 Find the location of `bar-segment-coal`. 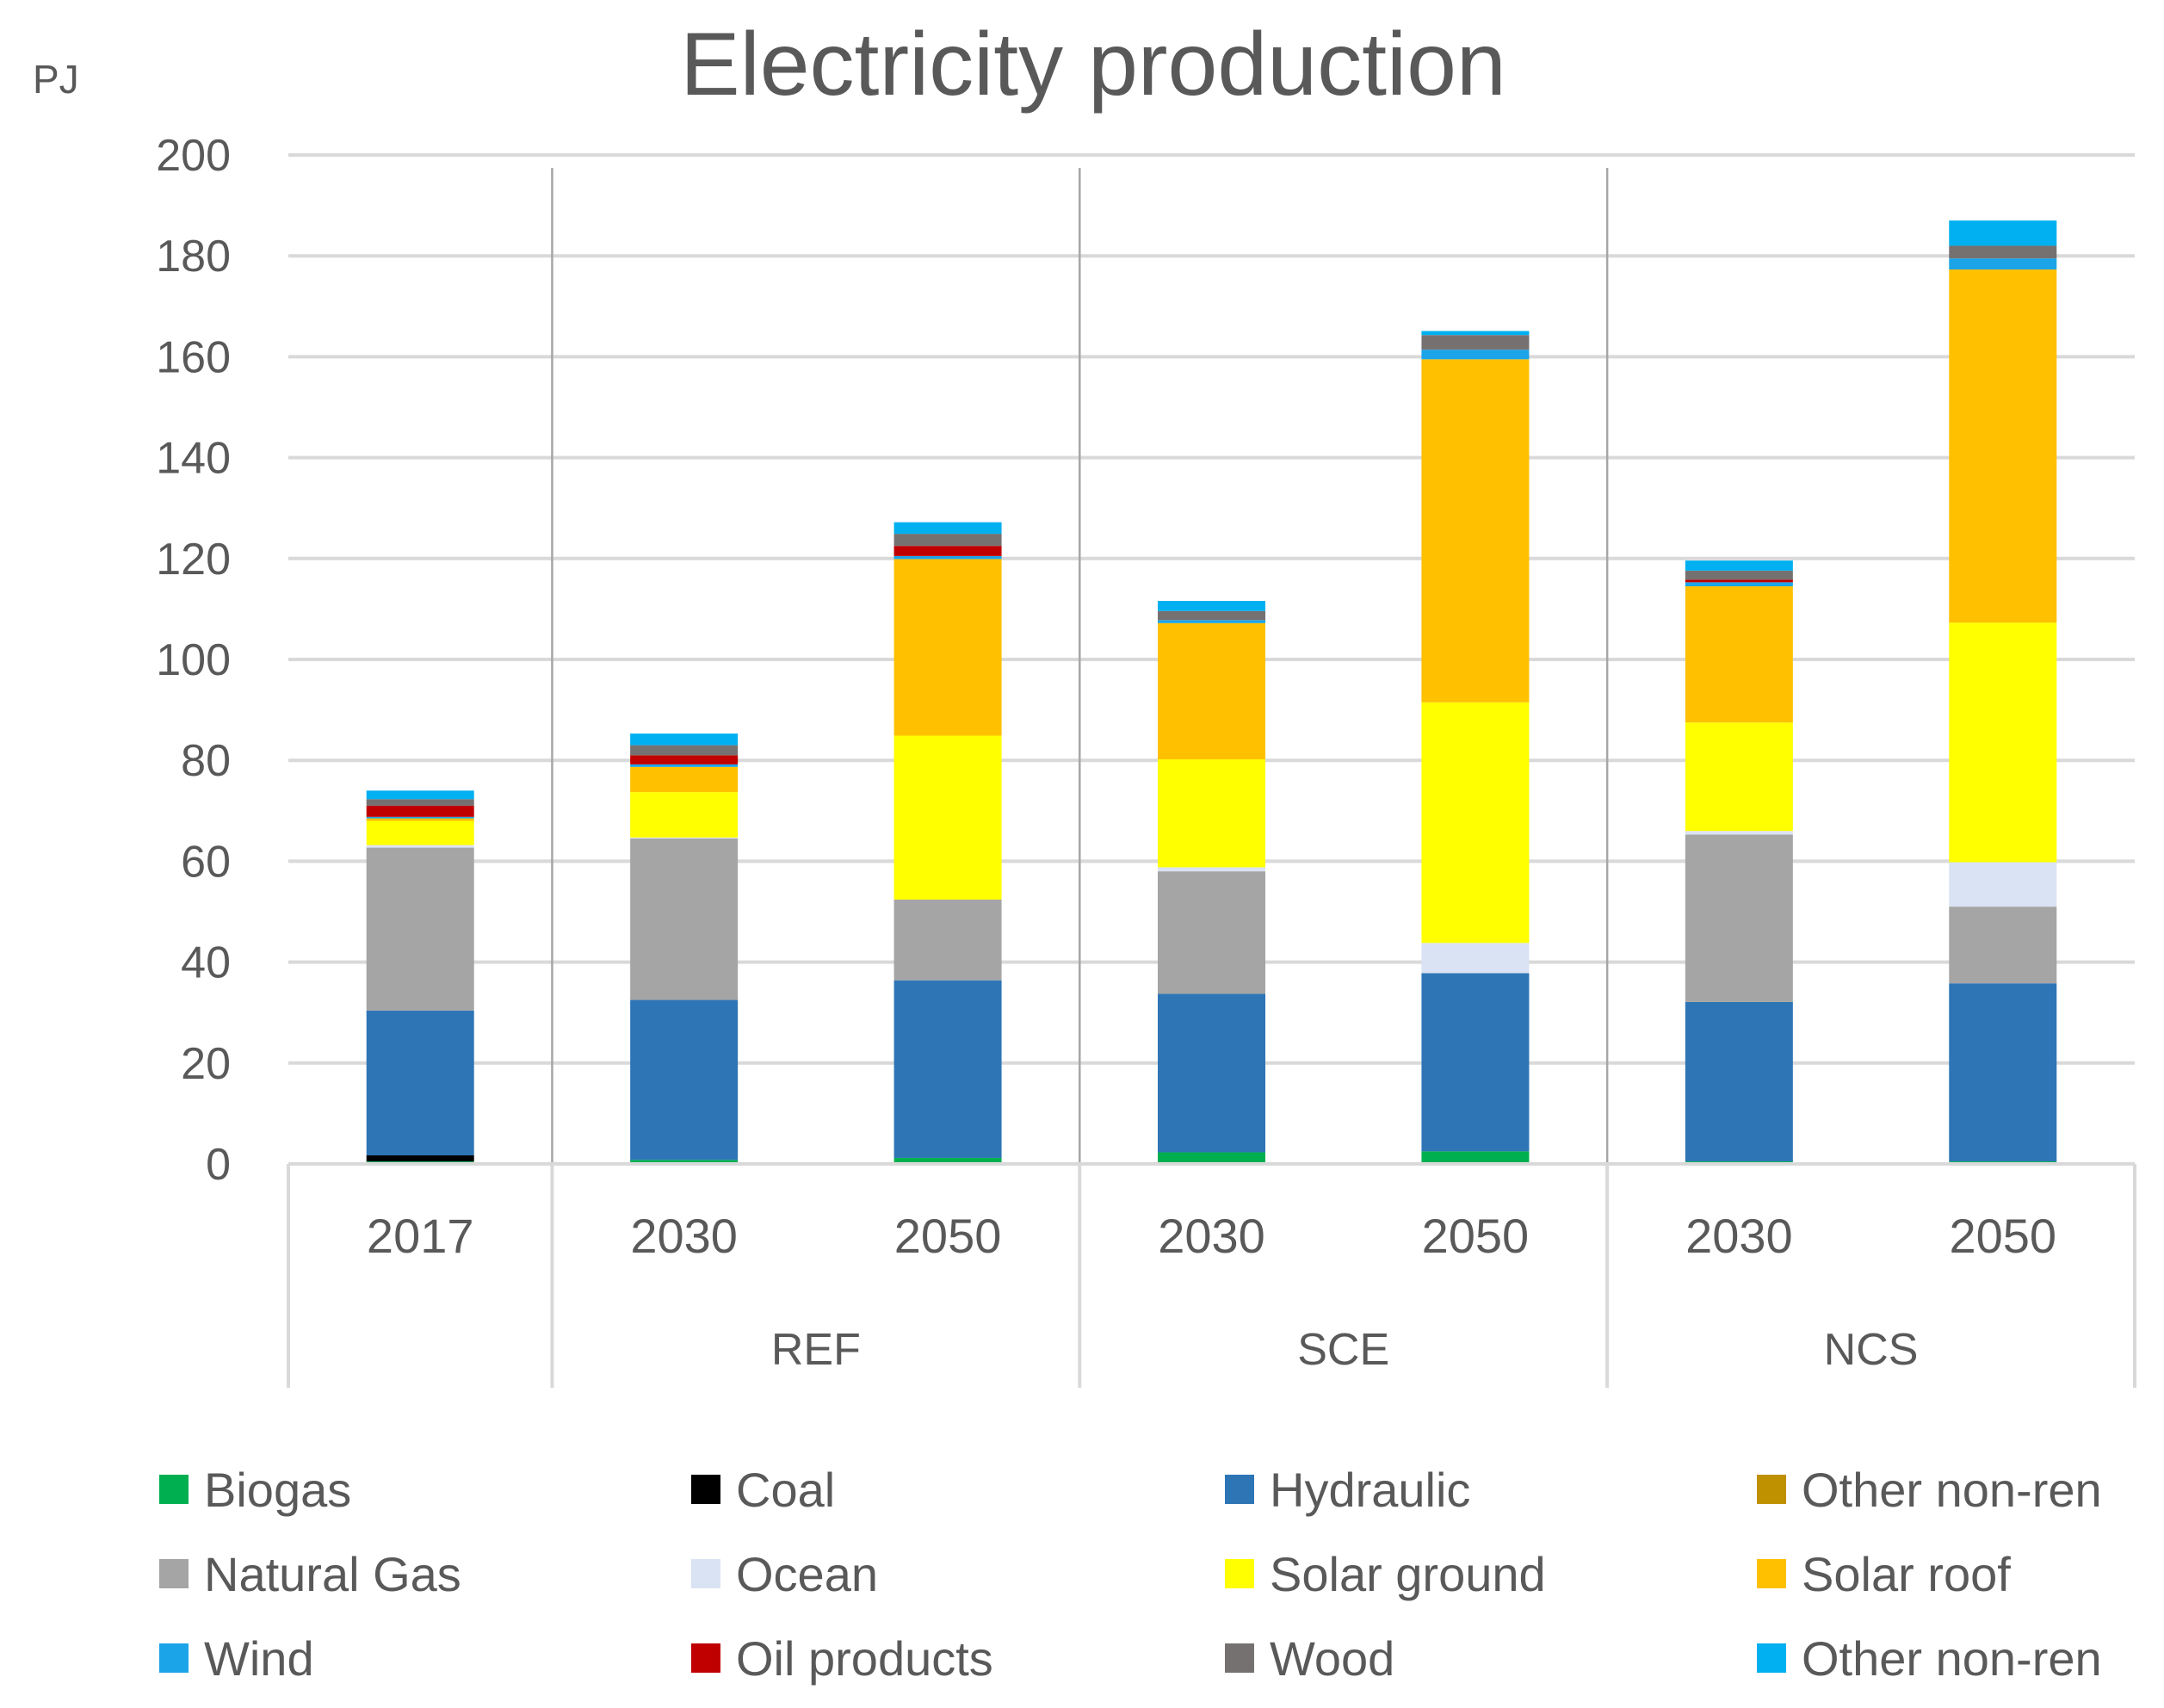

bar-segment-coal is located at coordinates (420, 1158).